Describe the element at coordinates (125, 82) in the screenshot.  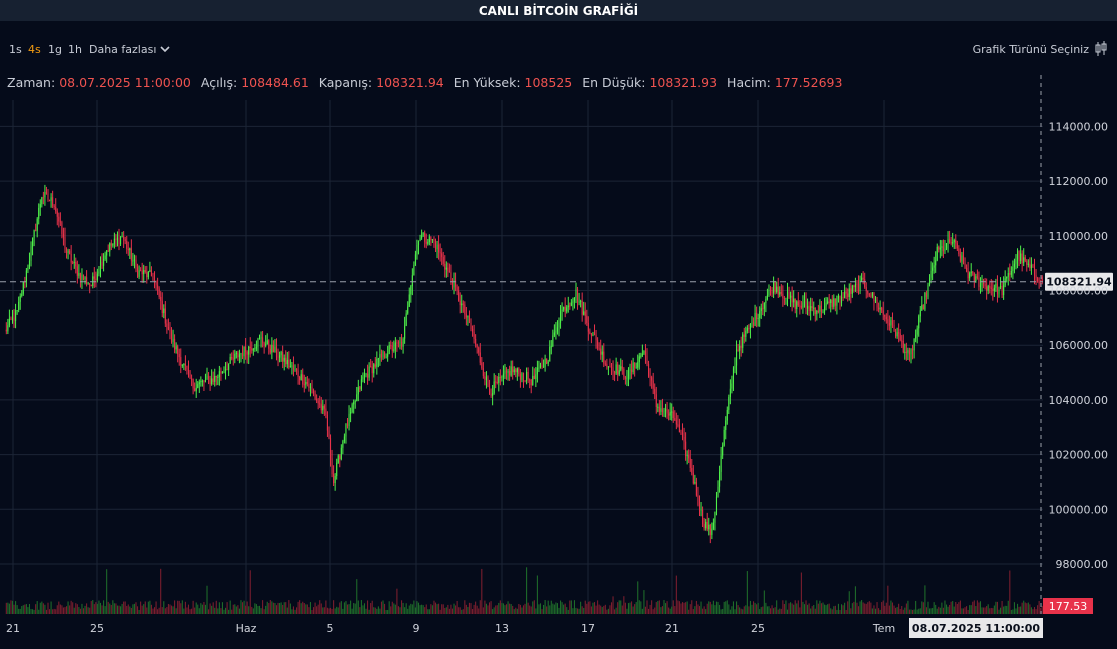
I see `time-value: 08.07.2025 11:00:00` at that location.